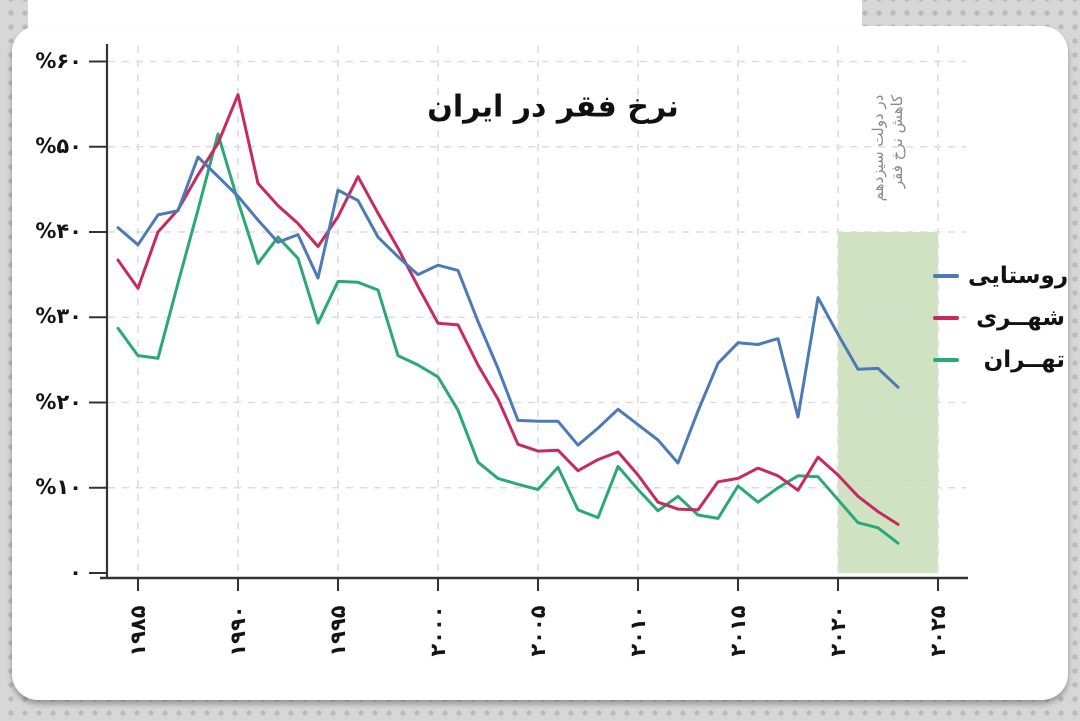 This screenshot has height=721, width=1080. Describe the element at coordinates (338, 631) in the screenshot. I see `x-axis-label-1995: ۱۹۹۵` at that location.